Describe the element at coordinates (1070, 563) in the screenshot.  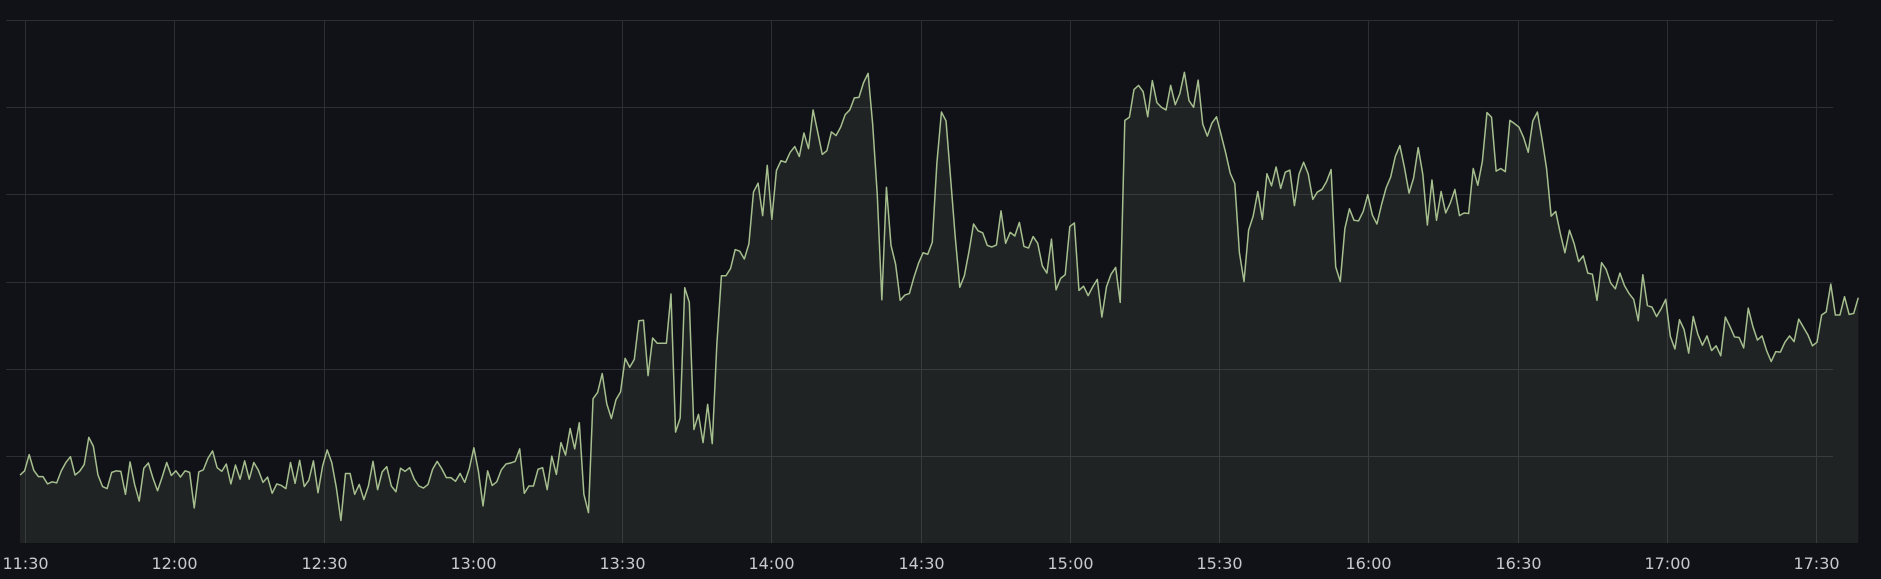
I see `x-tick-label: 15:00` at that location.